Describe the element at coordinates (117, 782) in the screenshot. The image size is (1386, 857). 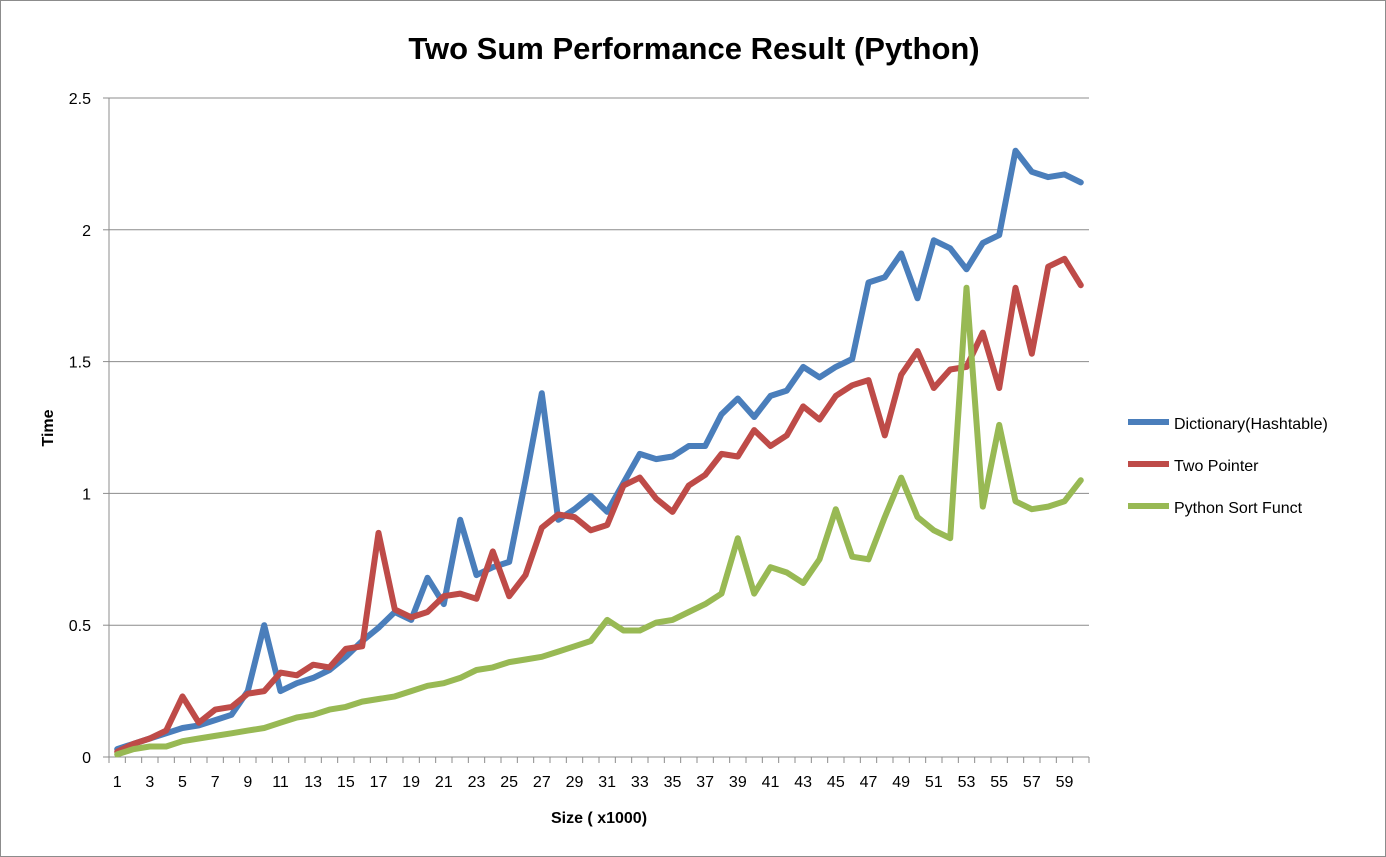
I see `x-tick-label: 1` at that location.